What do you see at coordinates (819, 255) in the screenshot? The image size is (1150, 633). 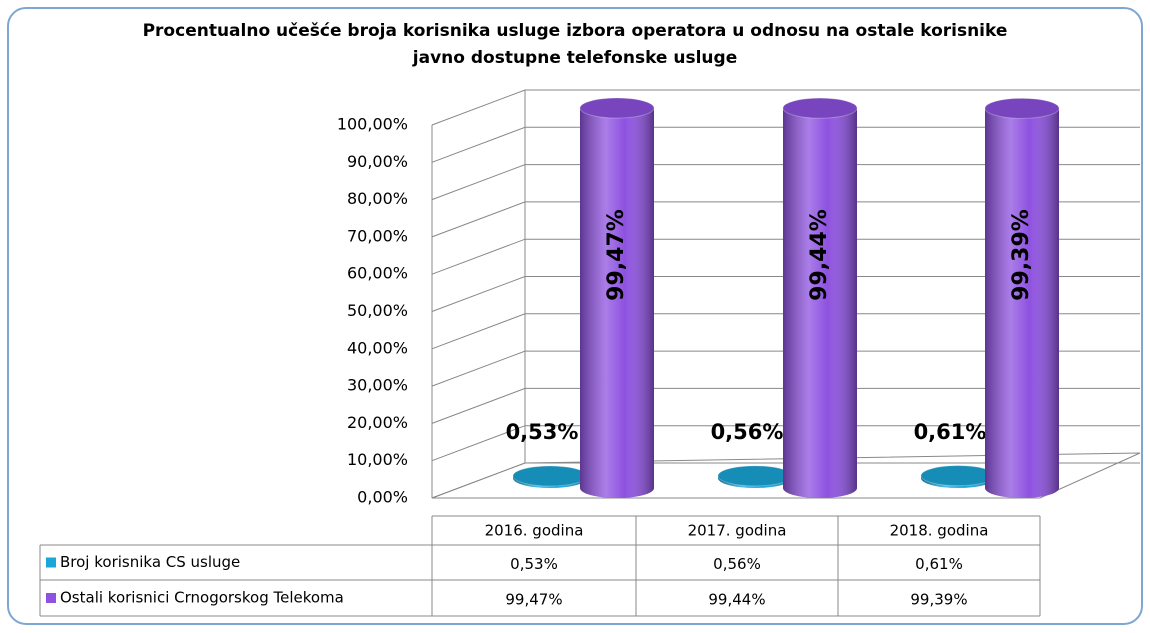 I see `value-label: 99,44%` at bounding box center [819, 255].